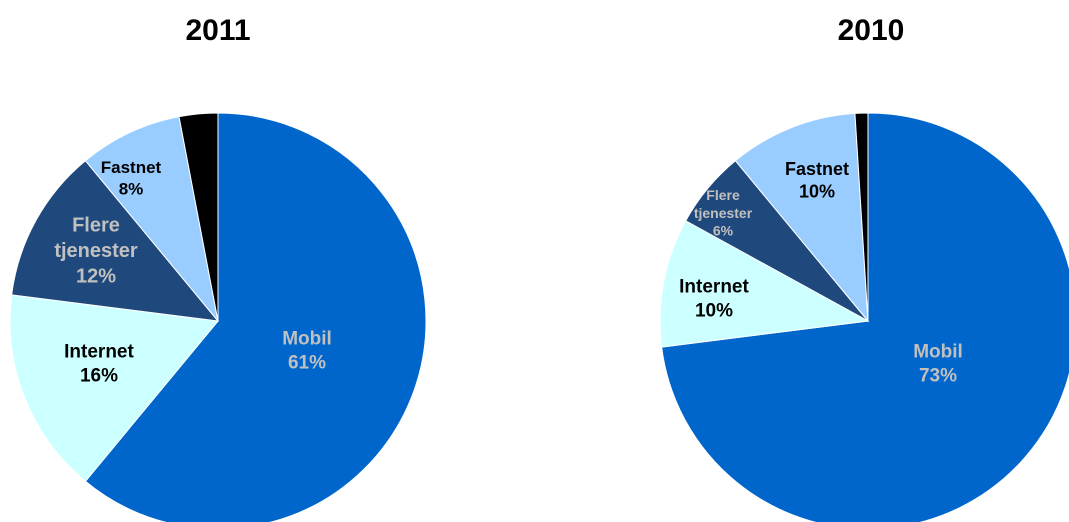 This screenshot has width=1069, height=522. I want to click on slice-2010-fastnet, so click(801, 217).